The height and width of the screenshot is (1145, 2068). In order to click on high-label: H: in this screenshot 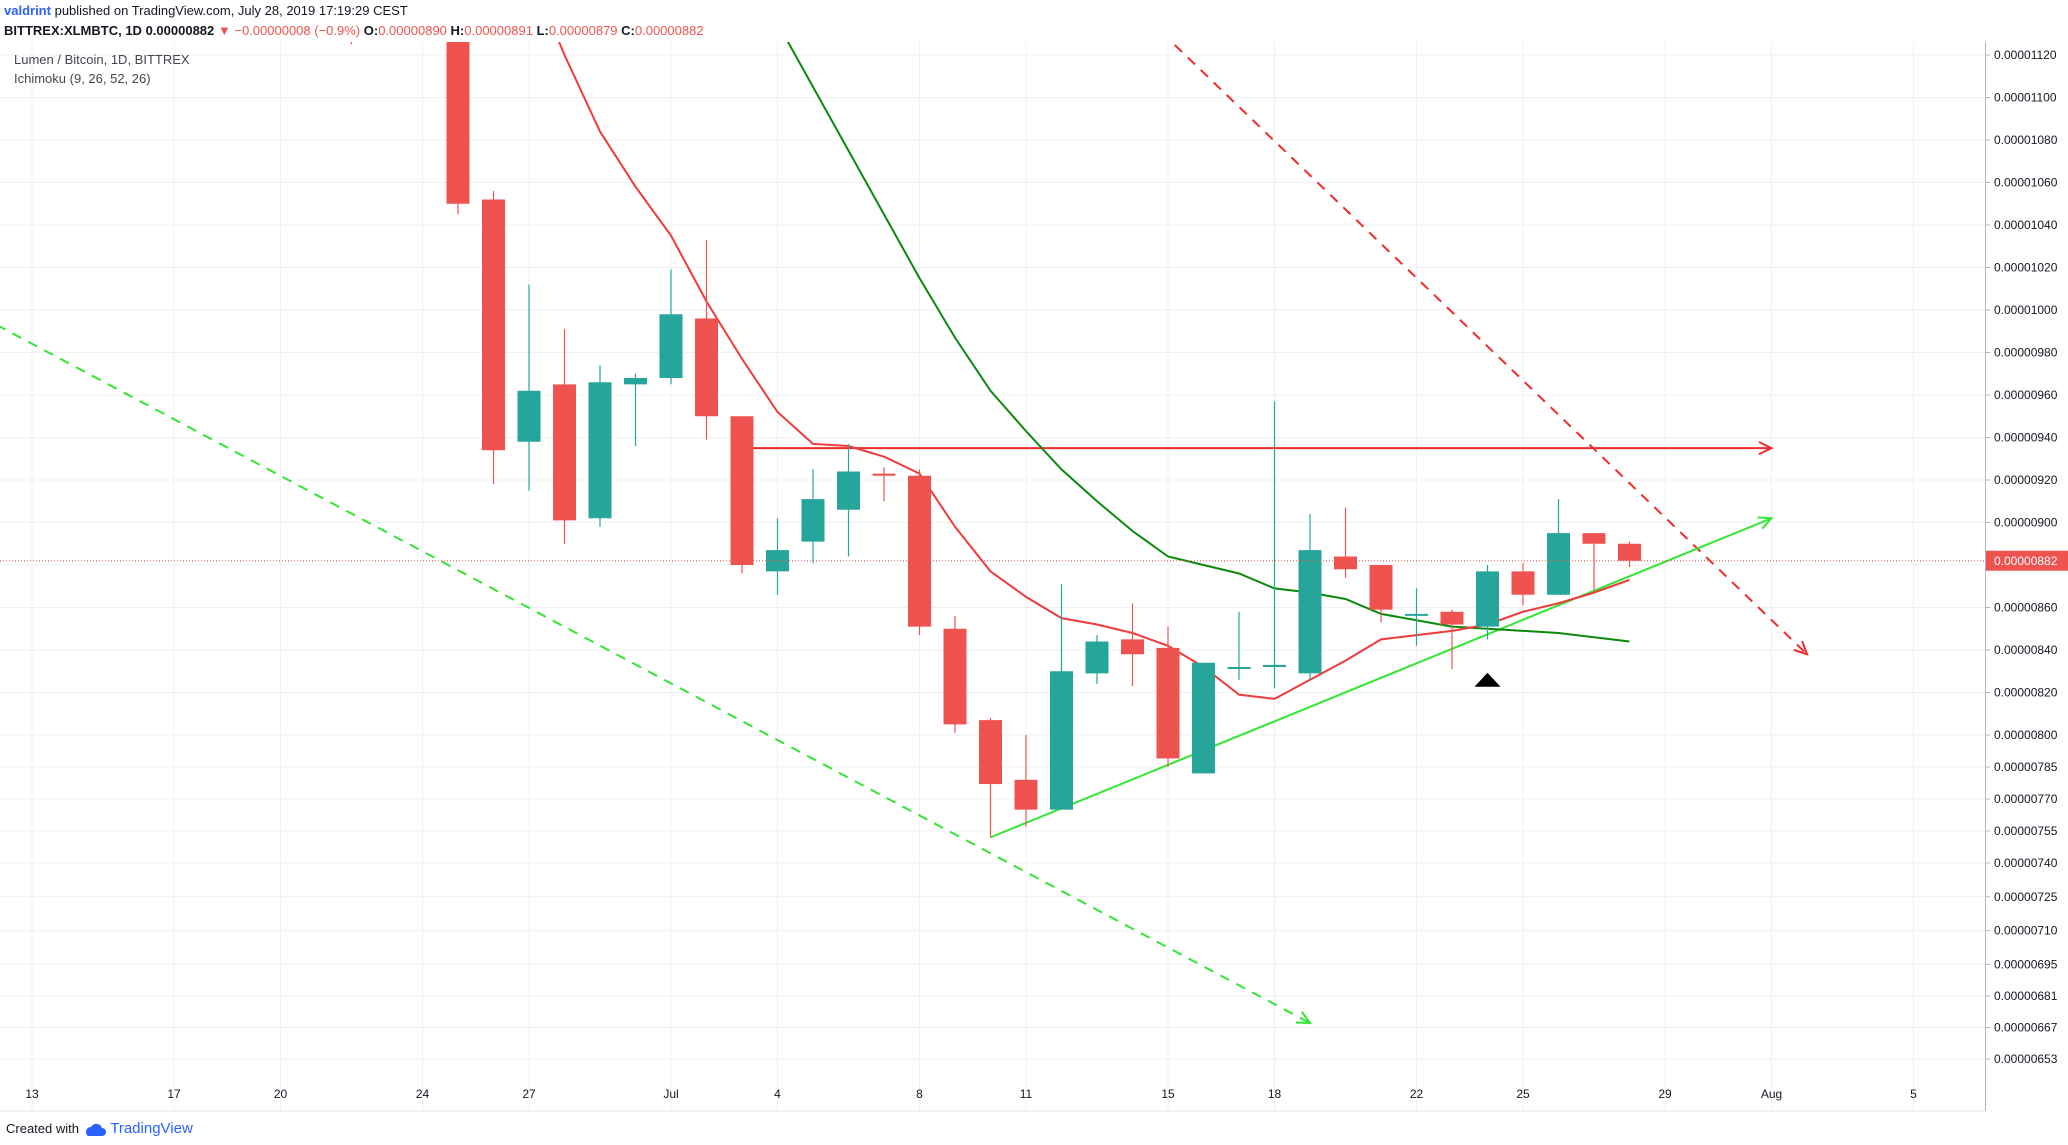, I will do `click(457, 30)`.